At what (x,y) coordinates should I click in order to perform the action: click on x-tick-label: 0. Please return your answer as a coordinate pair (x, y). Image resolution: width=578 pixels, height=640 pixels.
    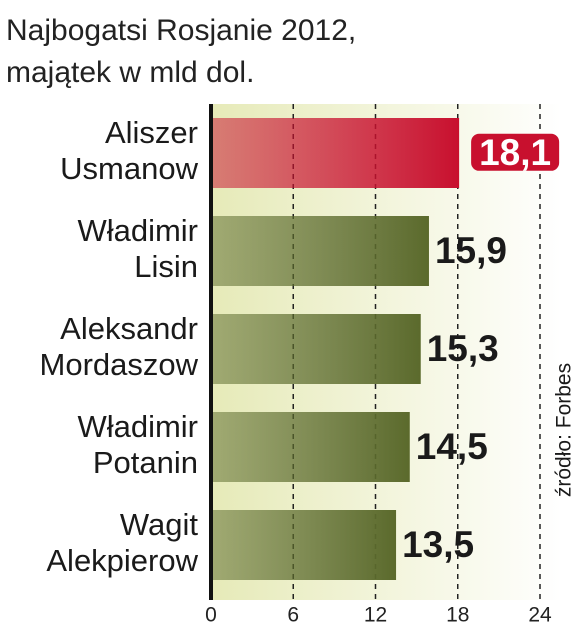
    Looking at the image, I should click on (211, 615).